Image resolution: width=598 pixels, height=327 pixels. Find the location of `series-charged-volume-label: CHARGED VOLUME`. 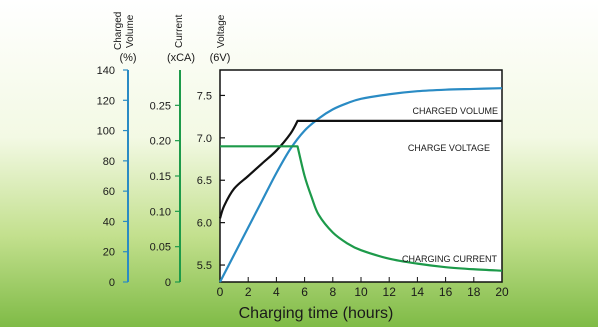

series-charged-volume-label: CHARGED VOLUME is located at coordinates (455, 111).